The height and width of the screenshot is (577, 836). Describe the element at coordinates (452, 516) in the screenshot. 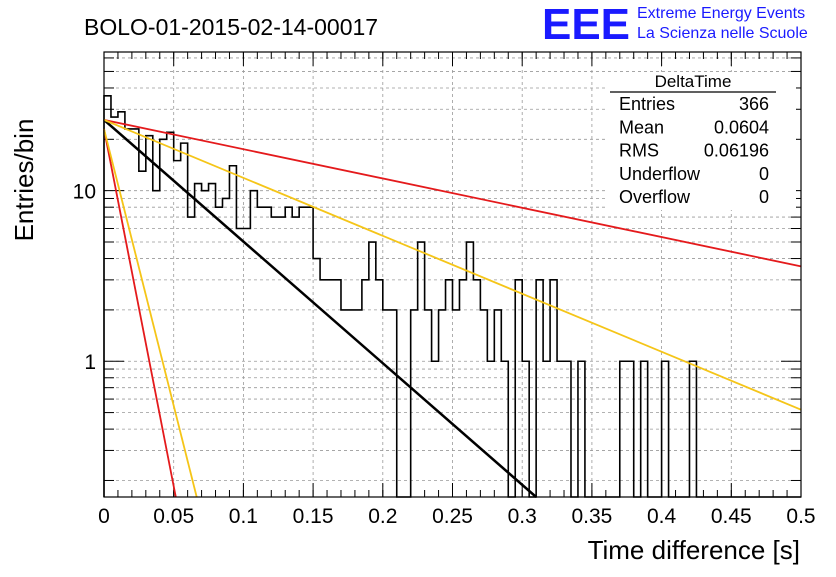

I see `x-tick-label: 0.25` at that location.